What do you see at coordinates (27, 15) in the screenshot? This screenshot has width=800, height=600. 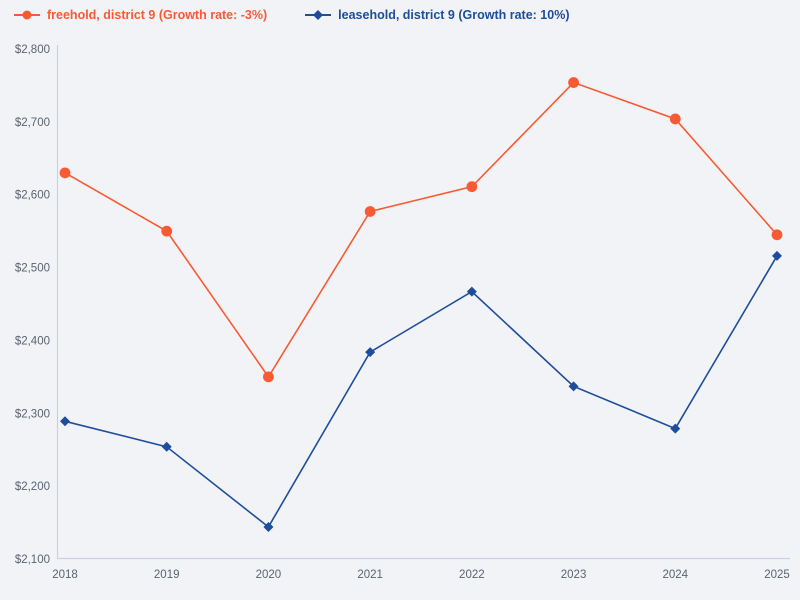 I see `legend-circle-marker-icon` at bounding box center [27, 15].